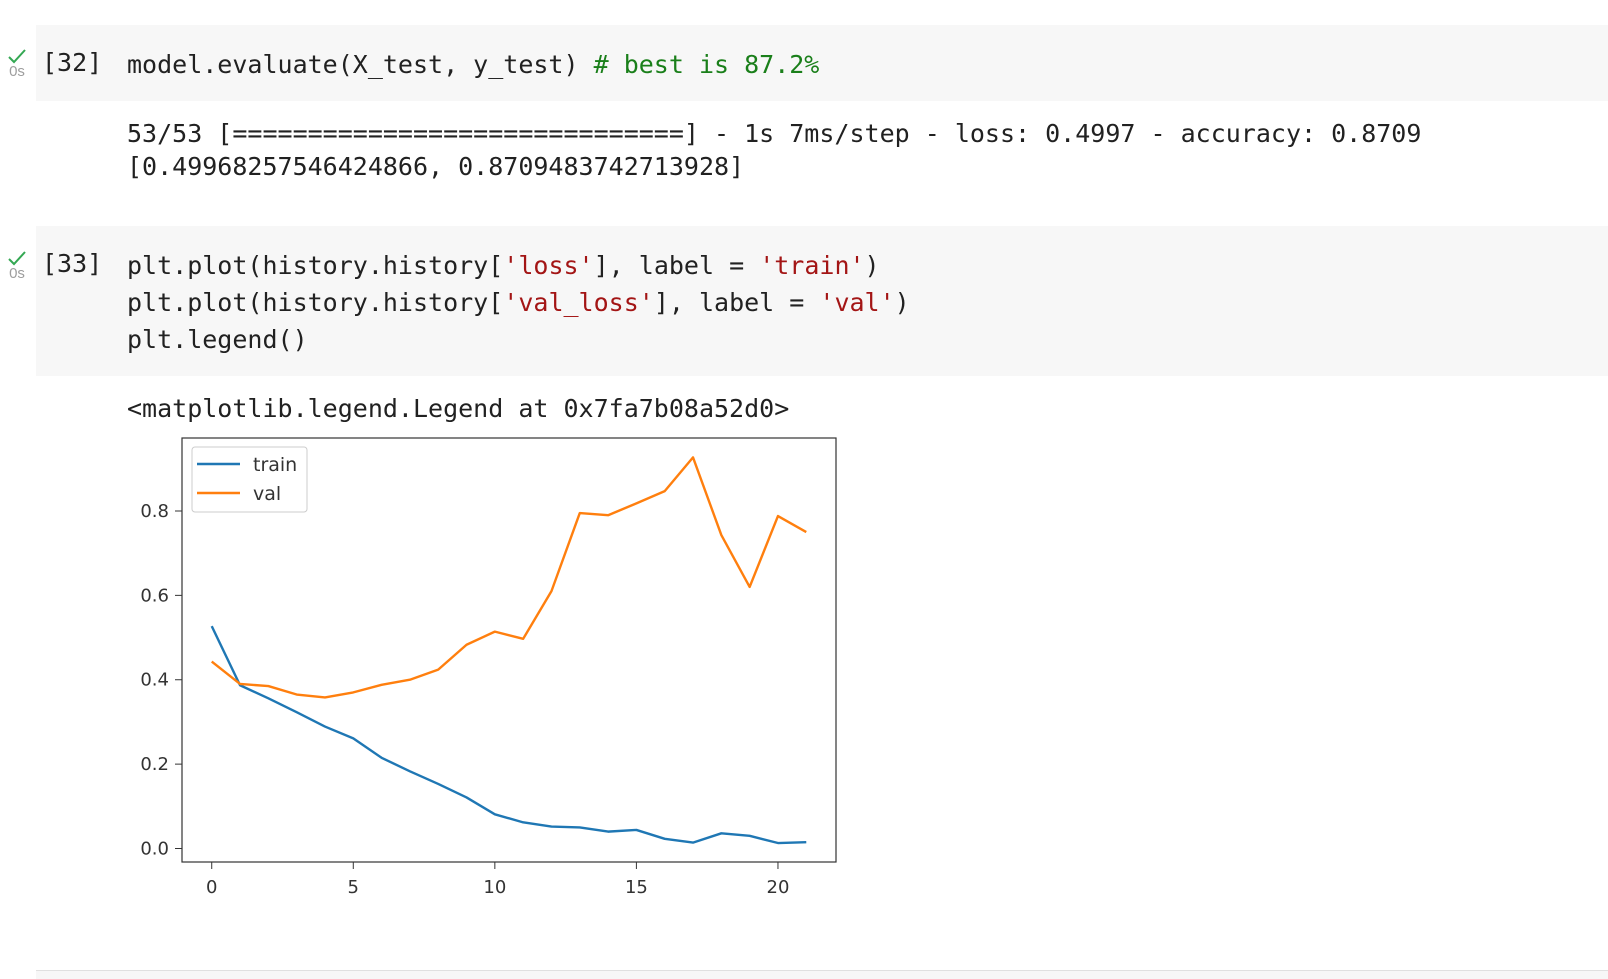 This screenshot has height=979, width=1608. What do you see at coordinates (778, 887) in the screenshot?
I see `x-tick-label: 20` at bounding box center [778, 887].